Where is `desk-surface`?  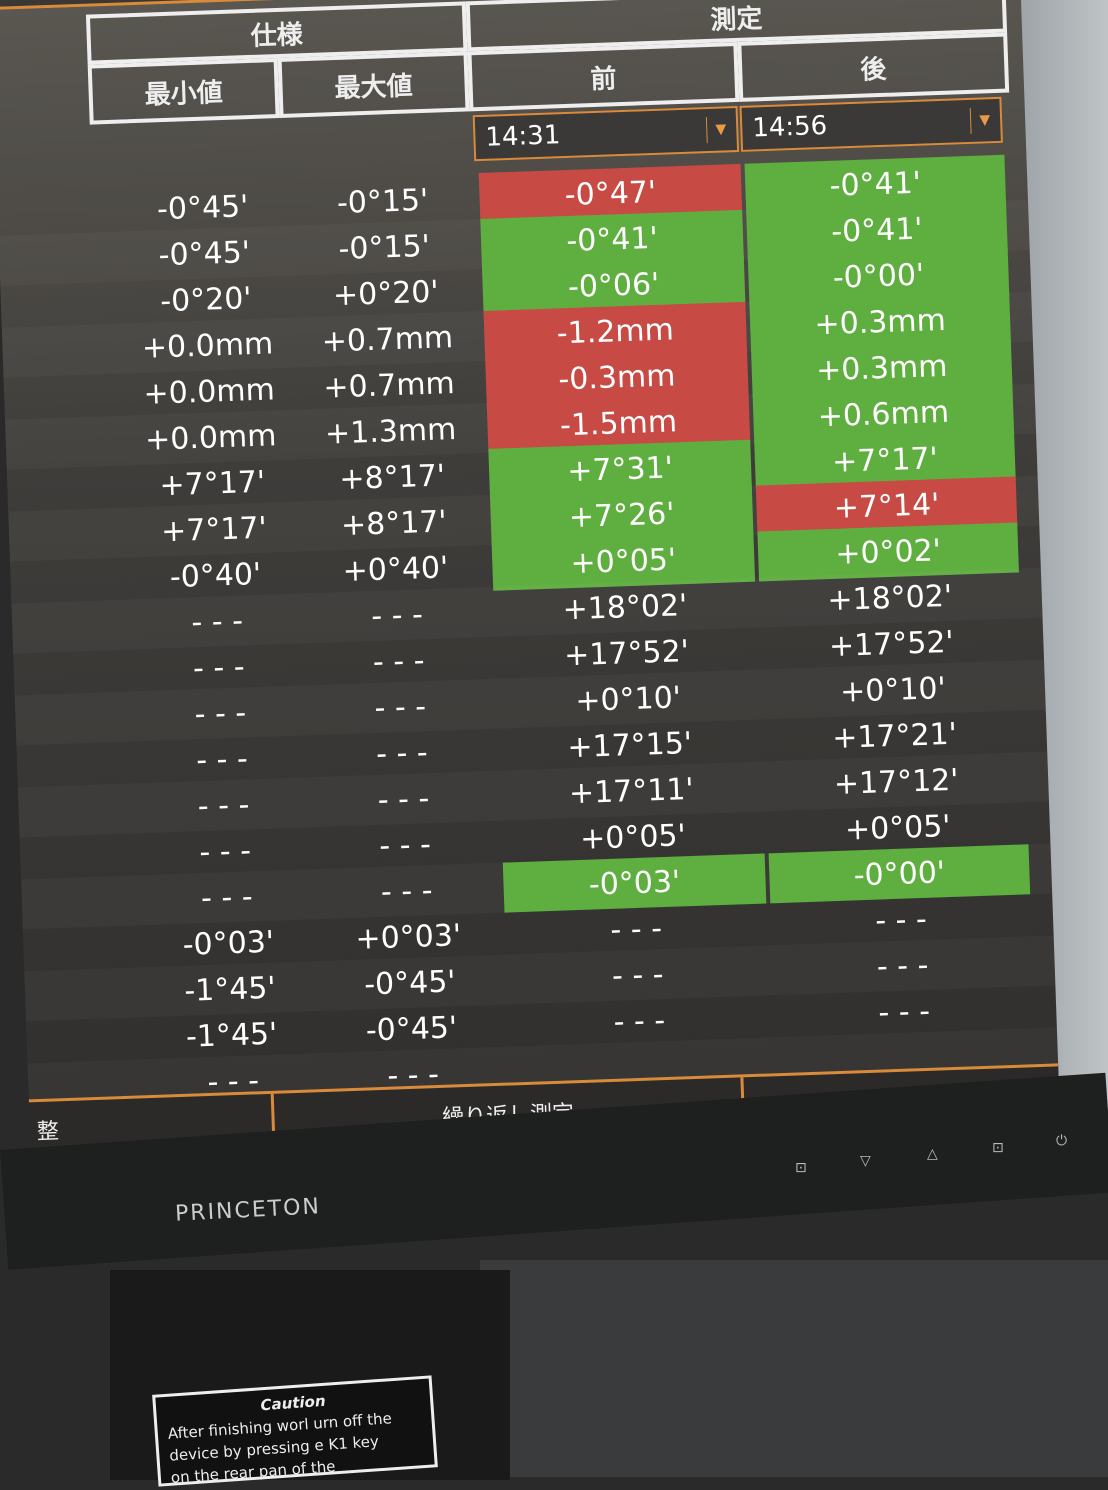
desk-surface is located at coordinates (794, 1368).